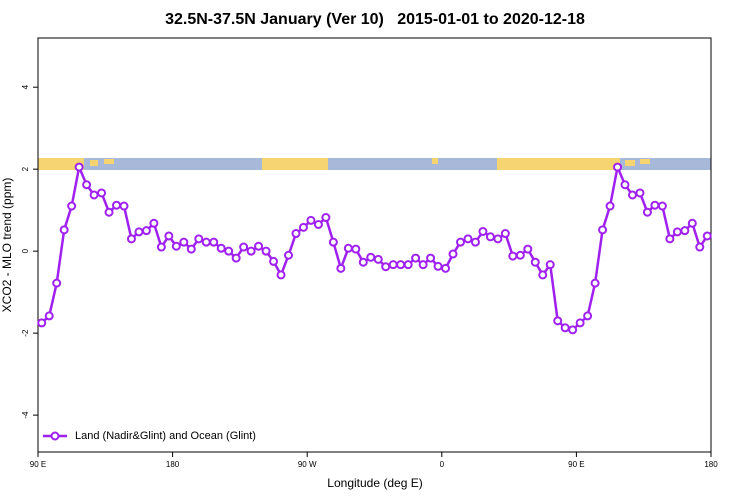 The image size is (750, 500). What do you see at coordinates (442, 464) in the screenshot?
I see `x-tick-label: 0` at bounding box center [442, 464].